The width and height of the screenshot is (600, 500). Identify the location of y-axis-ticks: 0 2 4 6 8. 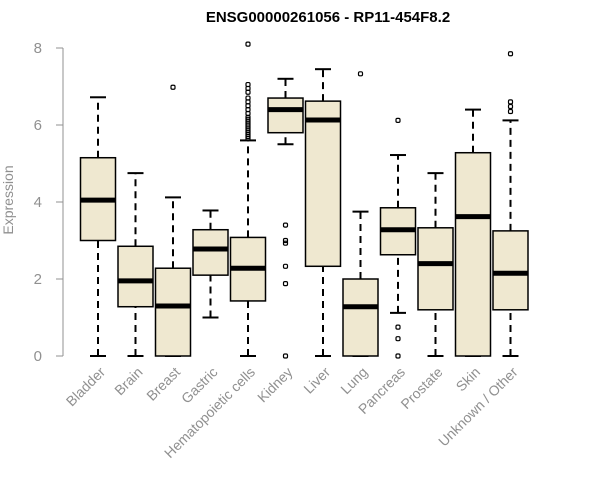
(48, 202).